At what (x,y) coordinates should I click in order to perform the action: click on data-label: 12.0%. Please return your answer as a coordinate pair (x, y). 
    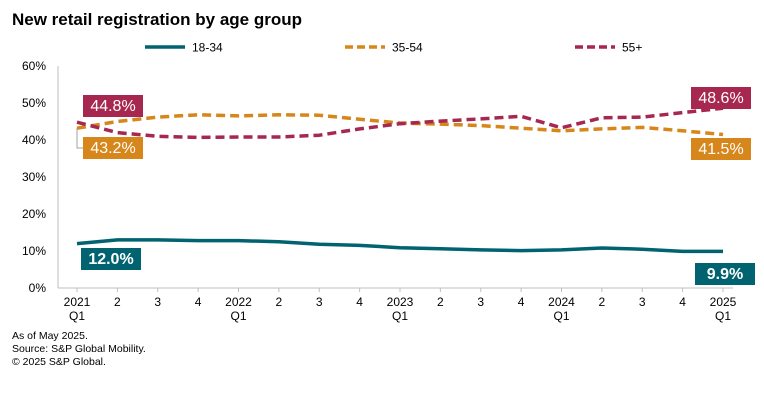
    Looking at the image, I should click on (110, 259).